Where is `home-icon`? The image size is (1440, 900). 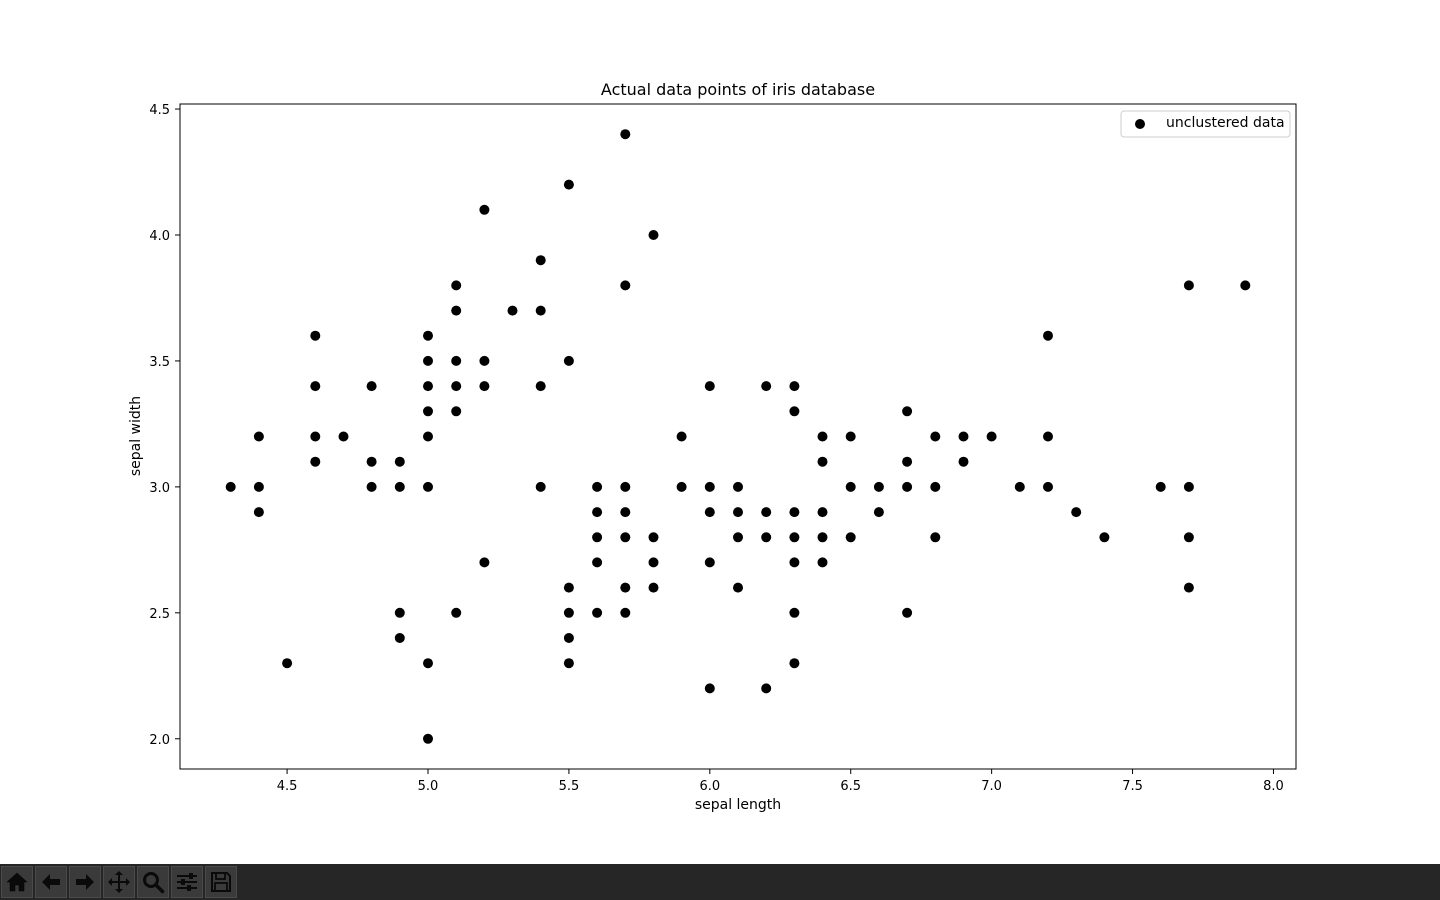
home-icon is located at coordinates (17, 882).